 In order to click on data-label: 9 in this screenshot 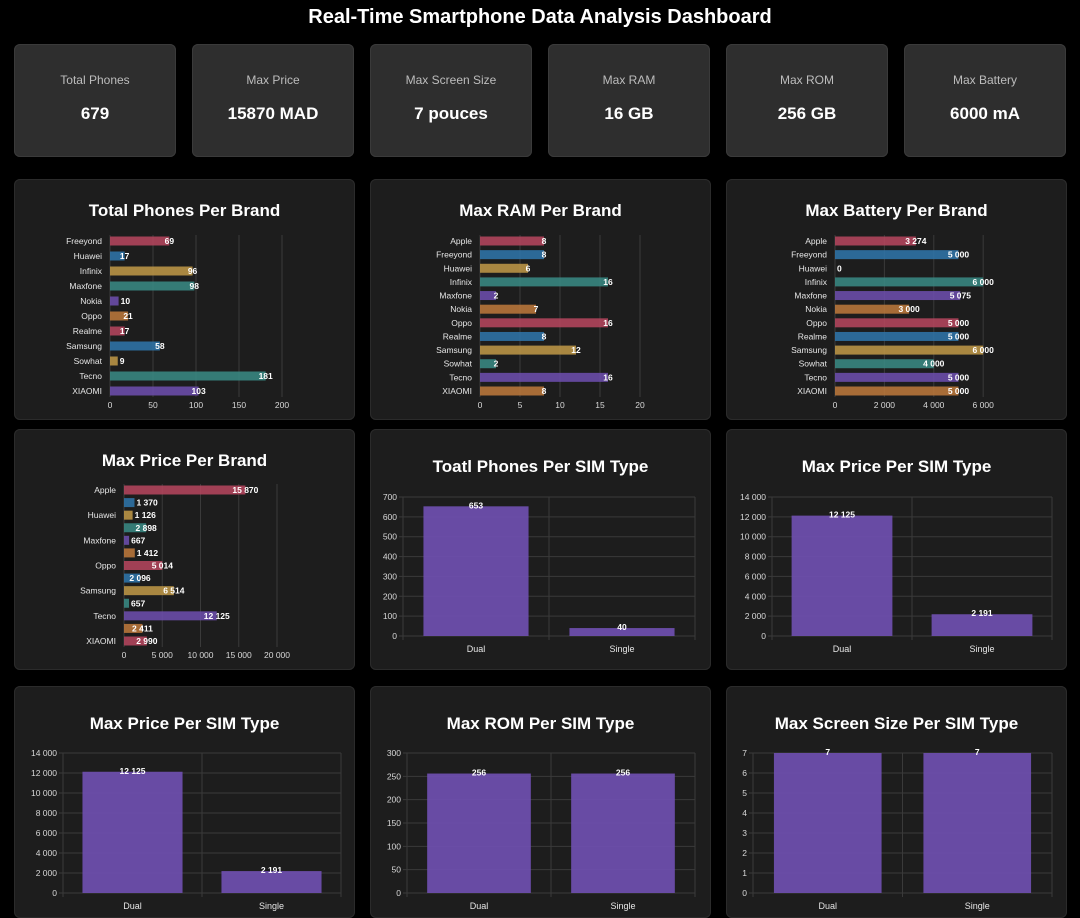, I will do `click(122, 361)`.